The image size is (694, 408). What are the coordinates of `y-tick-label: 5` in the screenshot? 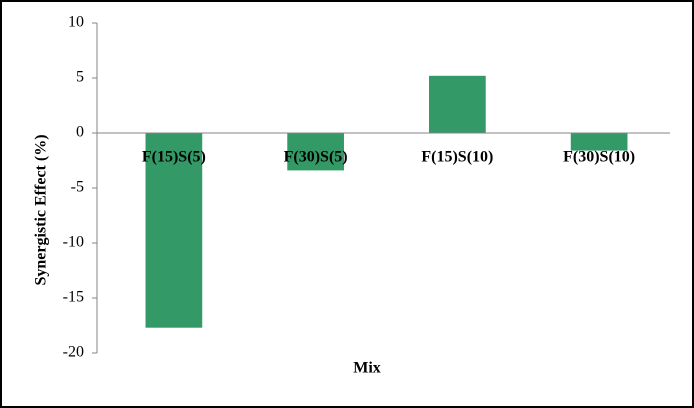 It's located at (80, 77).